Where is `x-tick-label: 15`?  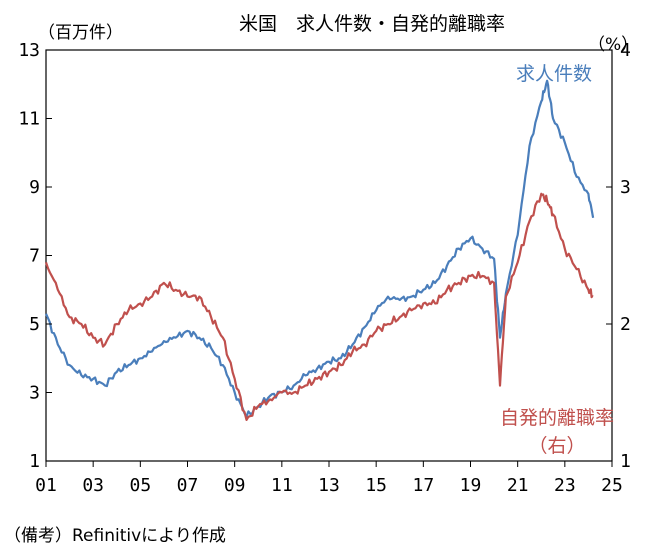
x-tick-label: 15 is located at coordinates (376, 485).